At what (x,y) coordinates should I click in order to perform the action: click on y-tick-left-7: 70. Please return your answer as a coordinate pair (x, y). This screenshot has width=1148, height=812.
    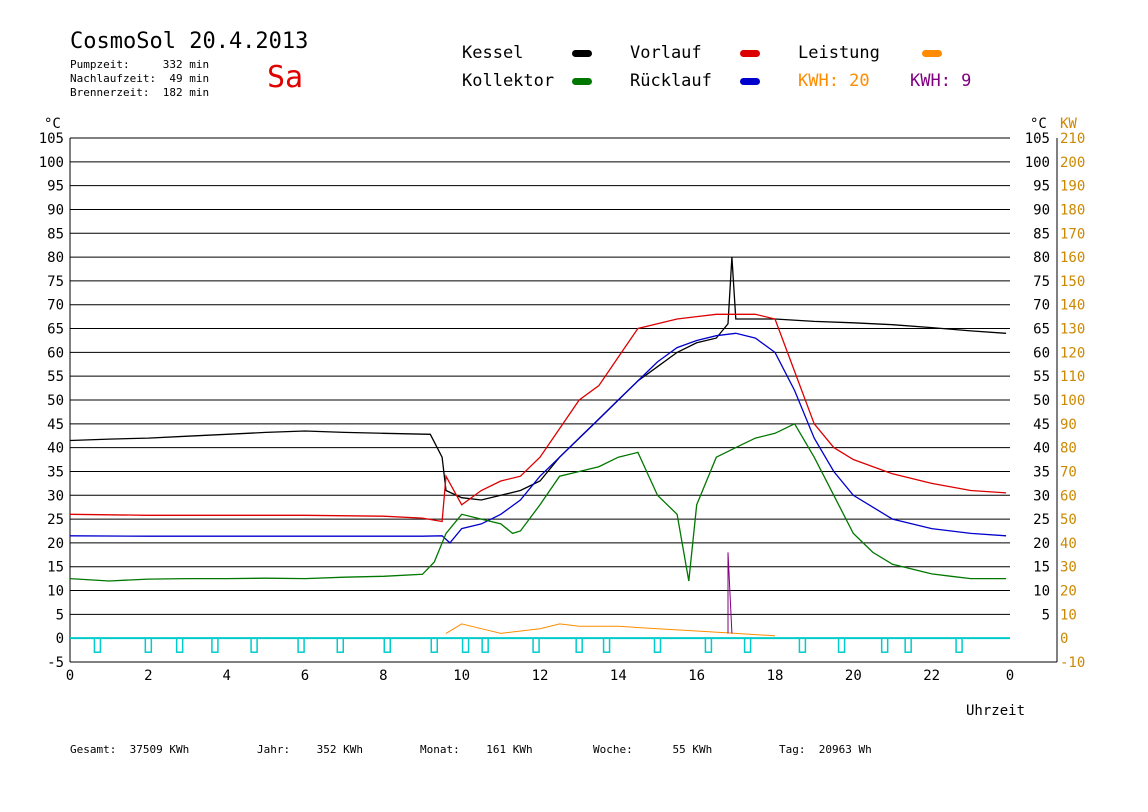
    Looking at the image, I should click on (55, 306).